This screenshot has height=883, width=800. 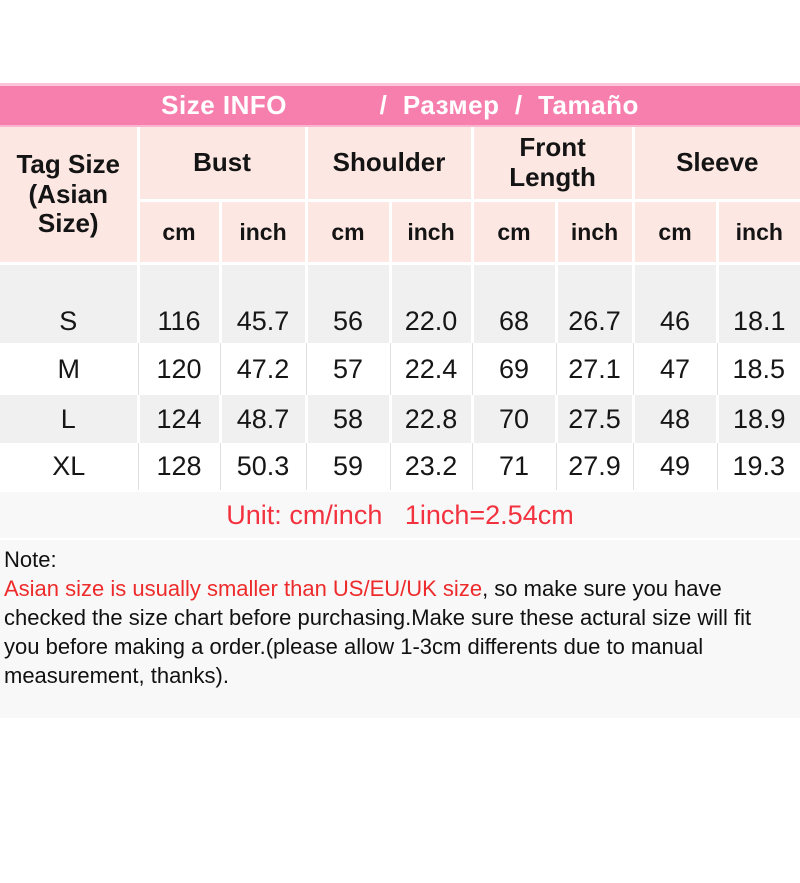 What do you see at coordinates (595, 369) in the screenshot?
I see `front-length-inch-cell: 27.1` at bounding box center [595, 369].